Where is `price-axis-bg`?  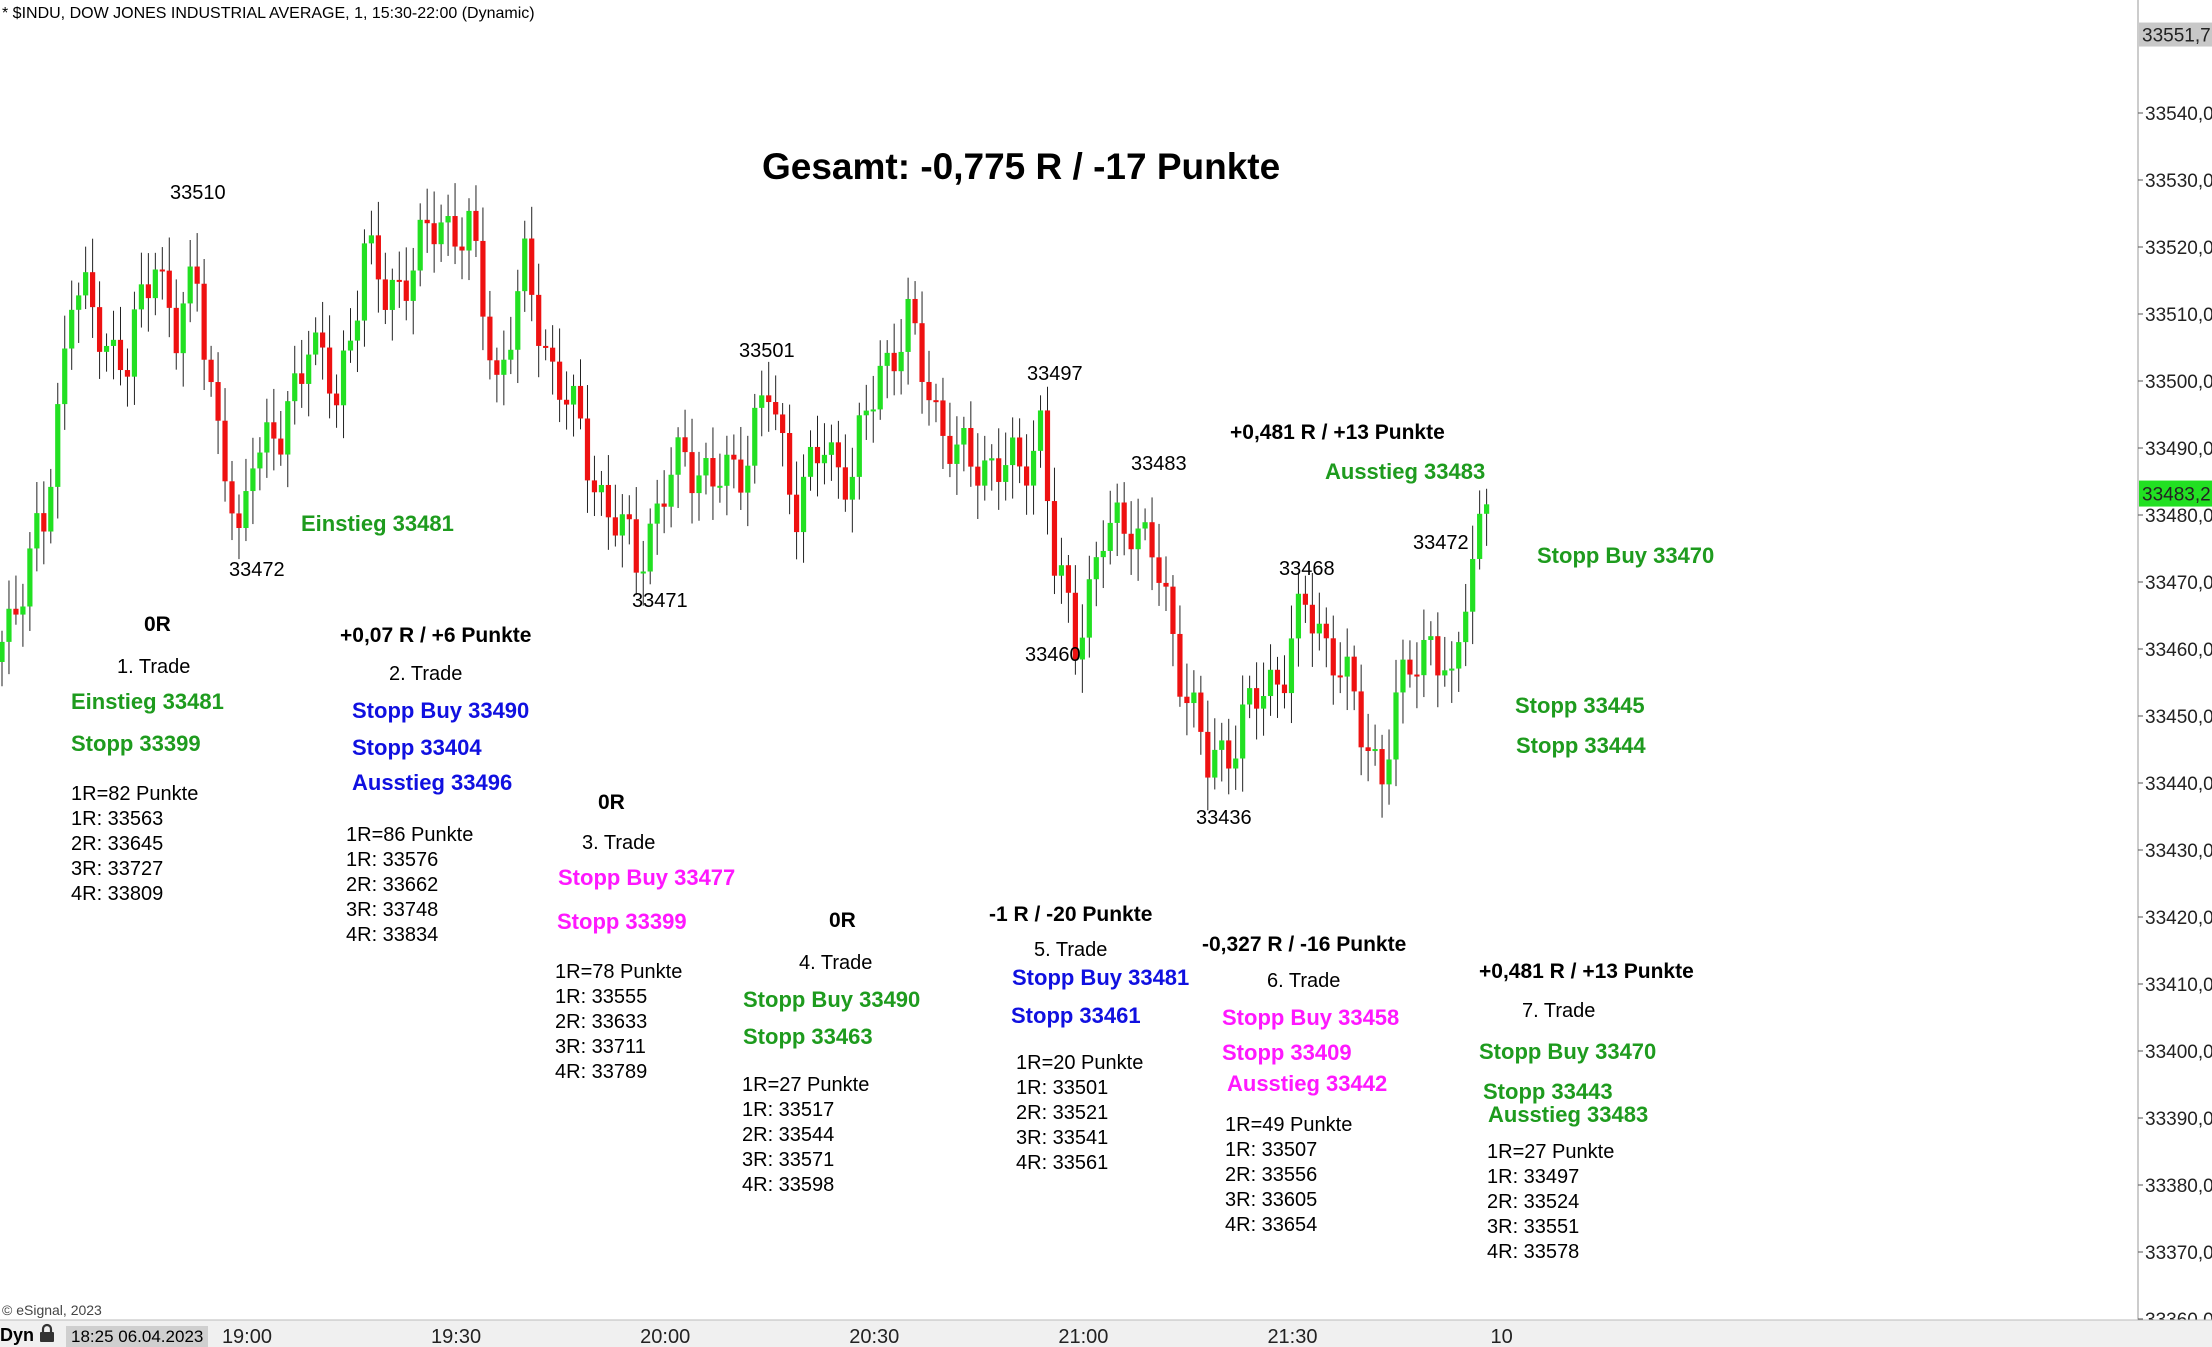 price-axis-bg is located at coordinates (2175, 660).